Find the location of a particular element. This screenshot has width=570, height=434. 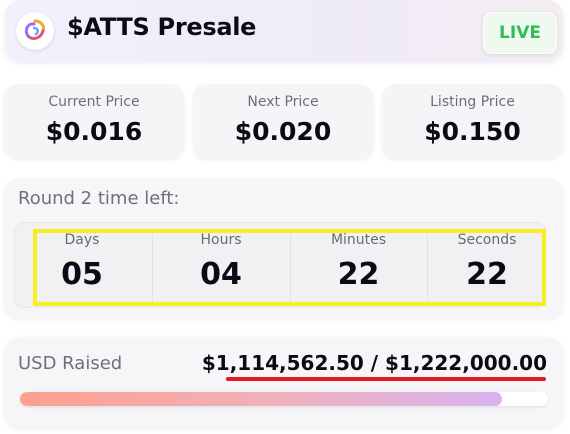

seconds-label: Seconds is located at coordinates (487, 240).